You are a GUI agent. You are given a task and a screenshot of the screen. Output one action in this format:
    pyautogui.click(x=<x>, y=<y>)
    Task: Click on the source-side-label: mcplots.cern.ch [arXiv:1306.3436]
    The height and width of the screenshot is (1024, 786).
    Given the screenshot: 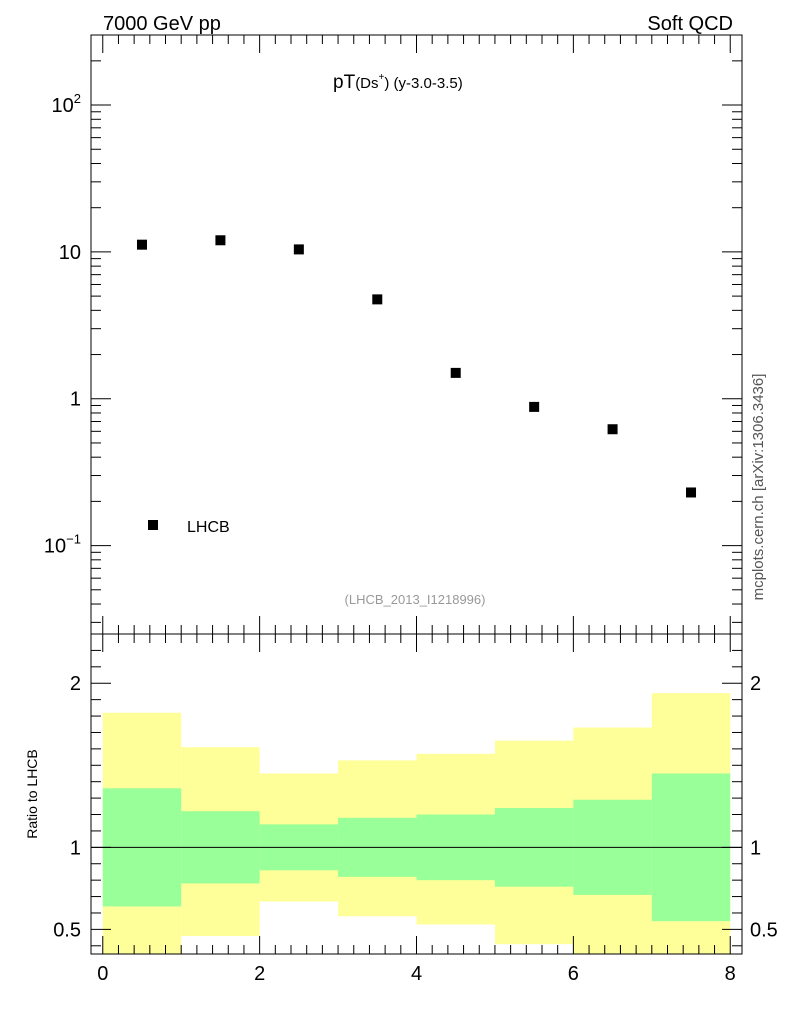 What is the action you would take?
    pyautogui.click(x=758, y=487)
    